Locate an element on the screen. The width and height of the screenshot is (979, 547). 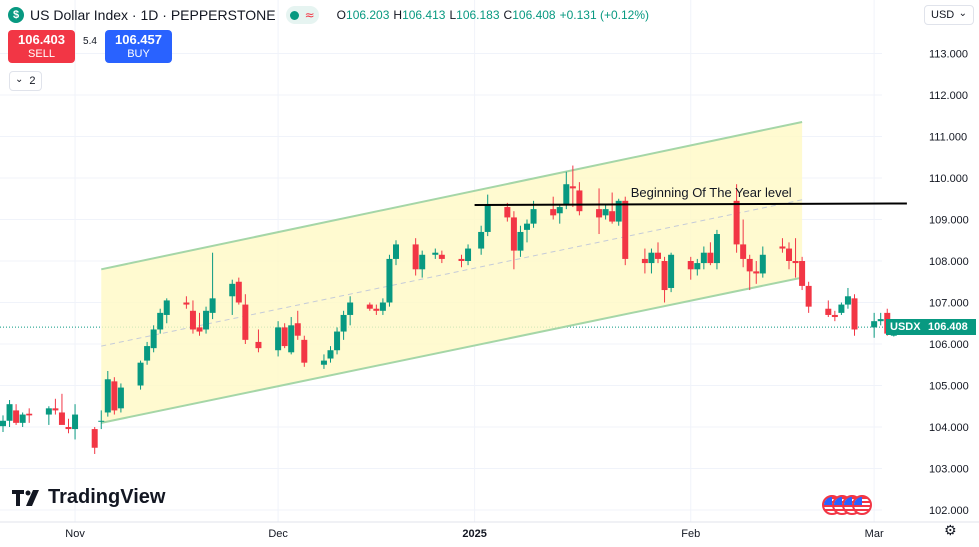
price-tick-label: 110.000 is located at coordinates (948, 179).